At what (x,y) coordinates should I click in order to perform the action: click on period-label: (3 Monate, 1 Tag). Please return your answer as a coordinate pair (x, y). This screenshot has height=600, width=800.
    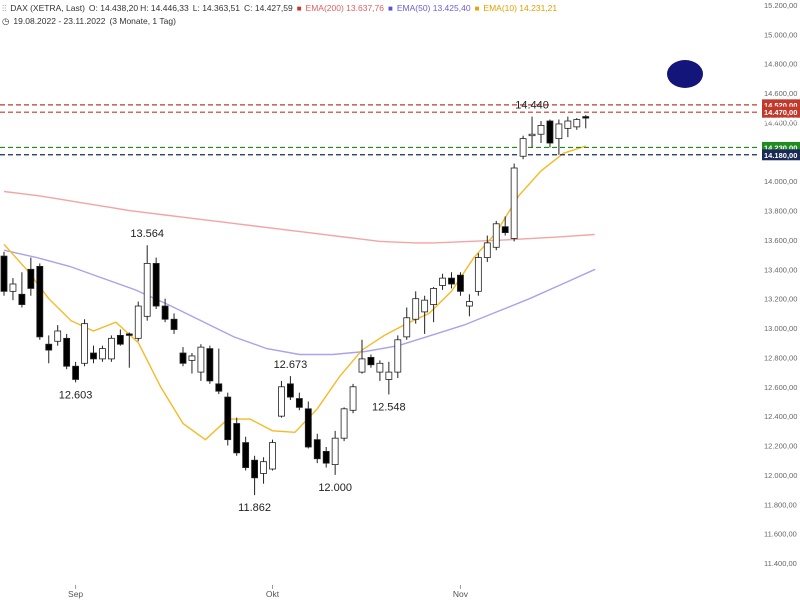
    Looking at the image, I should click on (142, 21).